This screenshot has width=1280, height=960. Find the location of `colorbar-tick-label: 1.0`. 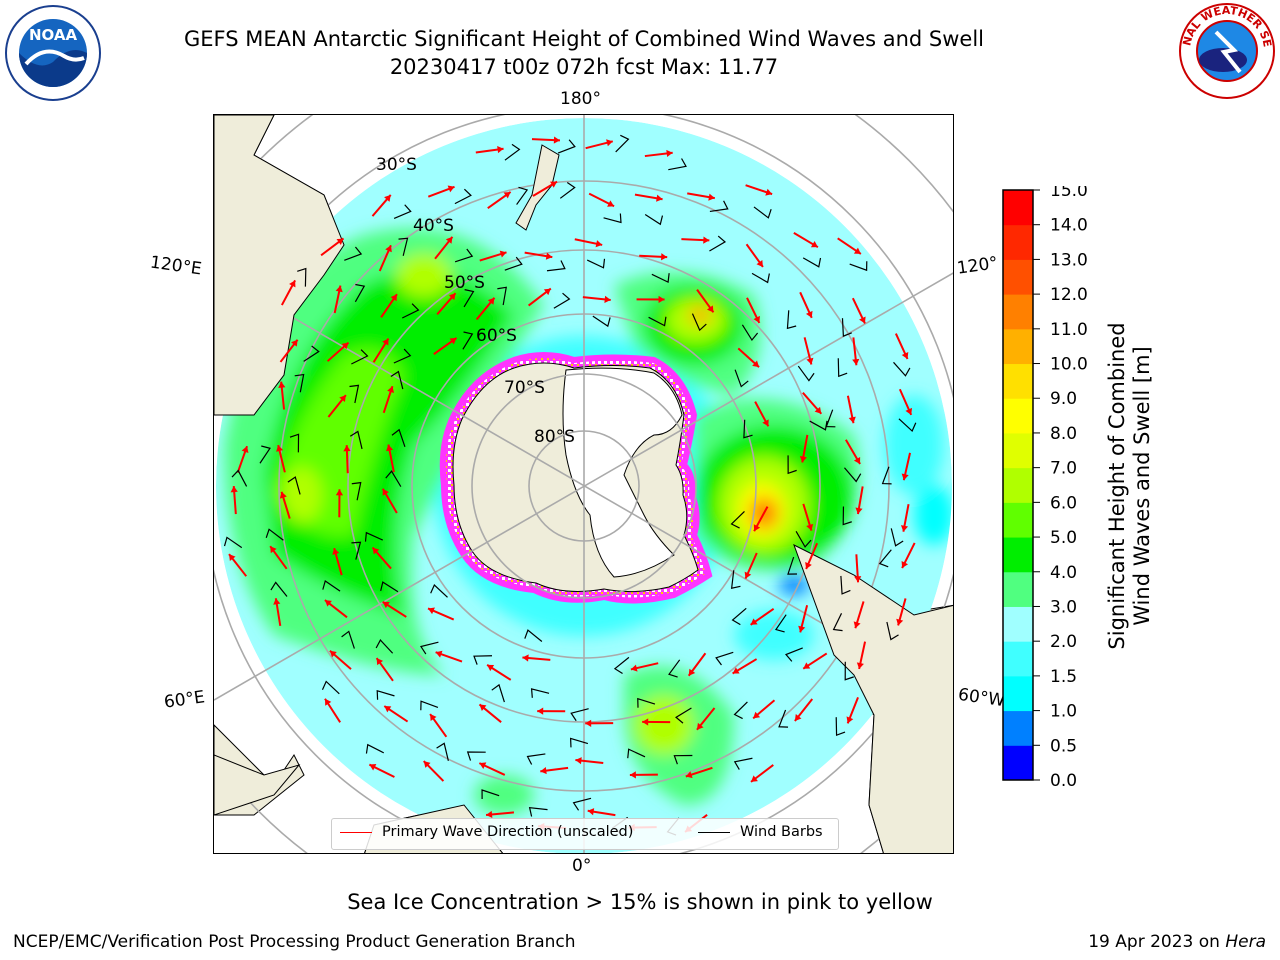

colorbar-tick-label: 1.0 is located at coordinates (1063, 712).